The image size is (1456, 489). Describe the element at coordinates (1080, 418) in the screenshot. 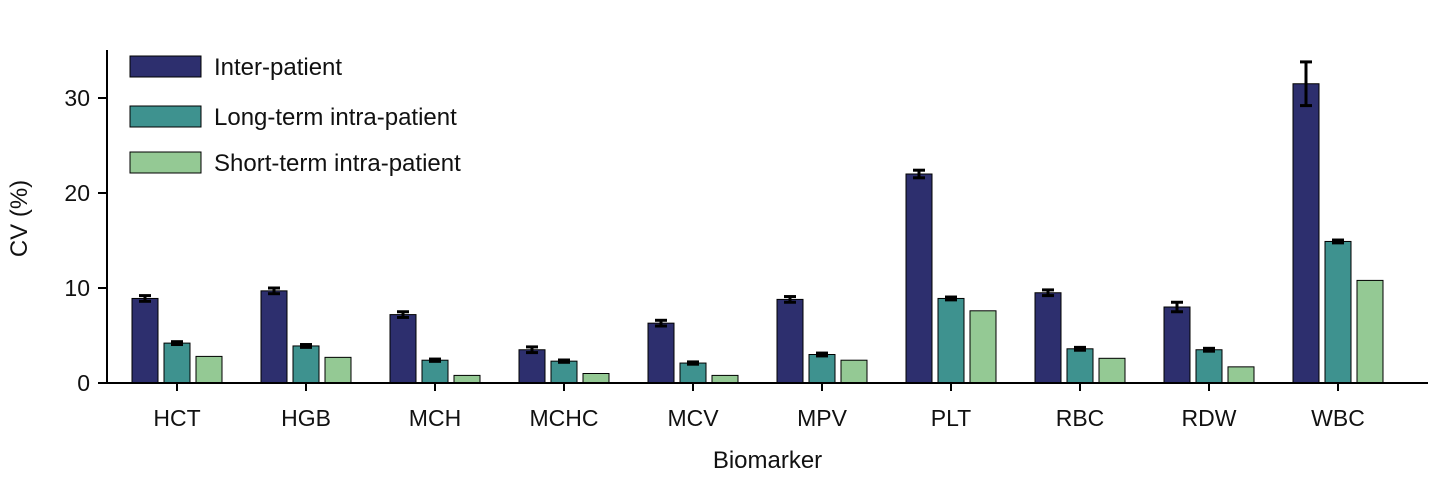

I see `x-tick-label-rbc: RBC` at that location.